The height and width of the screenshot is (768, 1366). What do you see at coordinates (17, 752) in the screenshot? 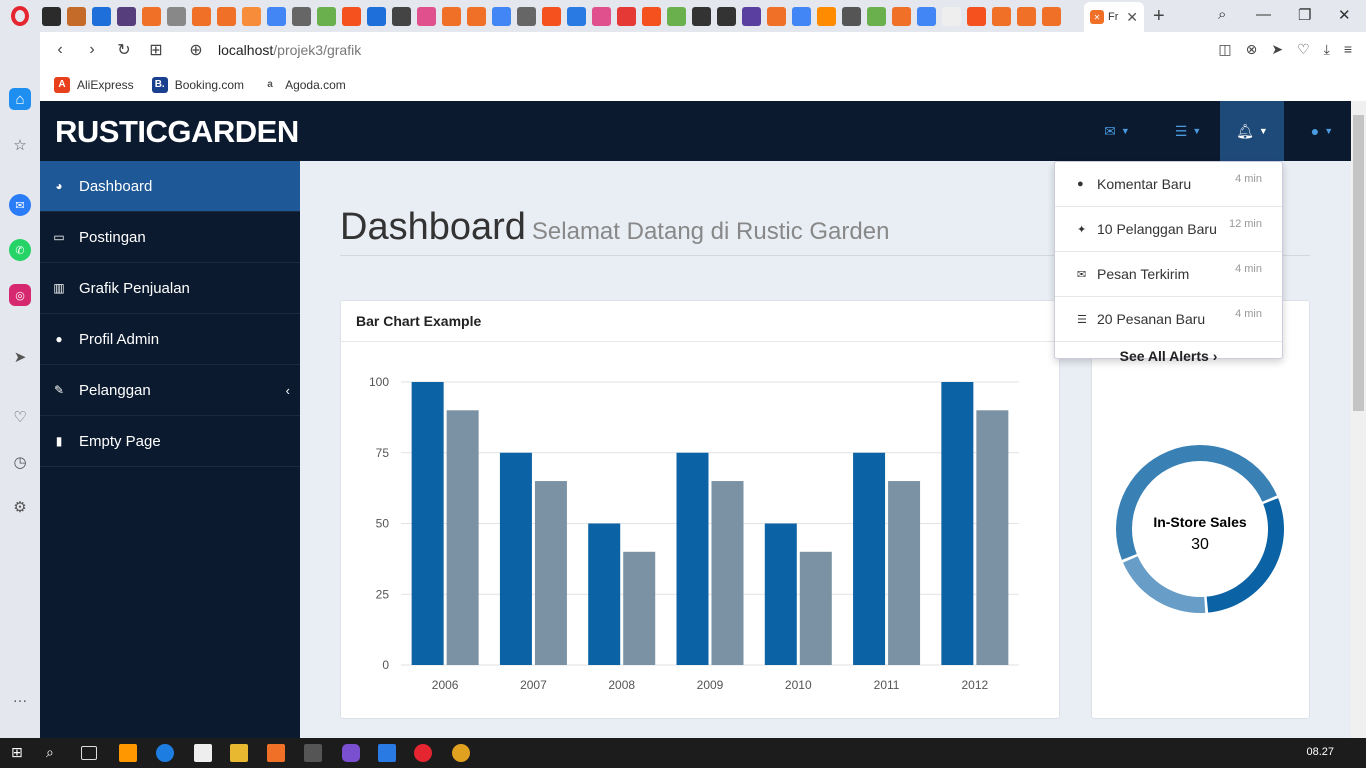
I see `start-icon: ⊞` at bounding box center [17, 752].